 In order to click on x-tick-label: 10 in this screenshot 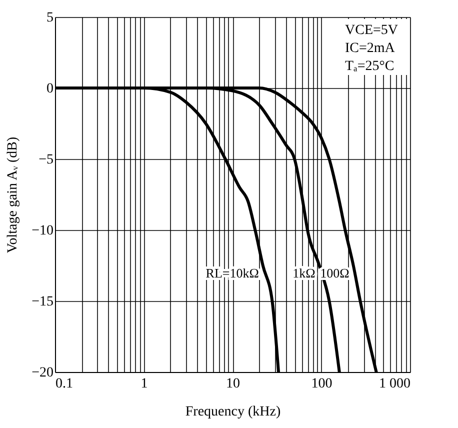, I will do `click(233, 384)`.